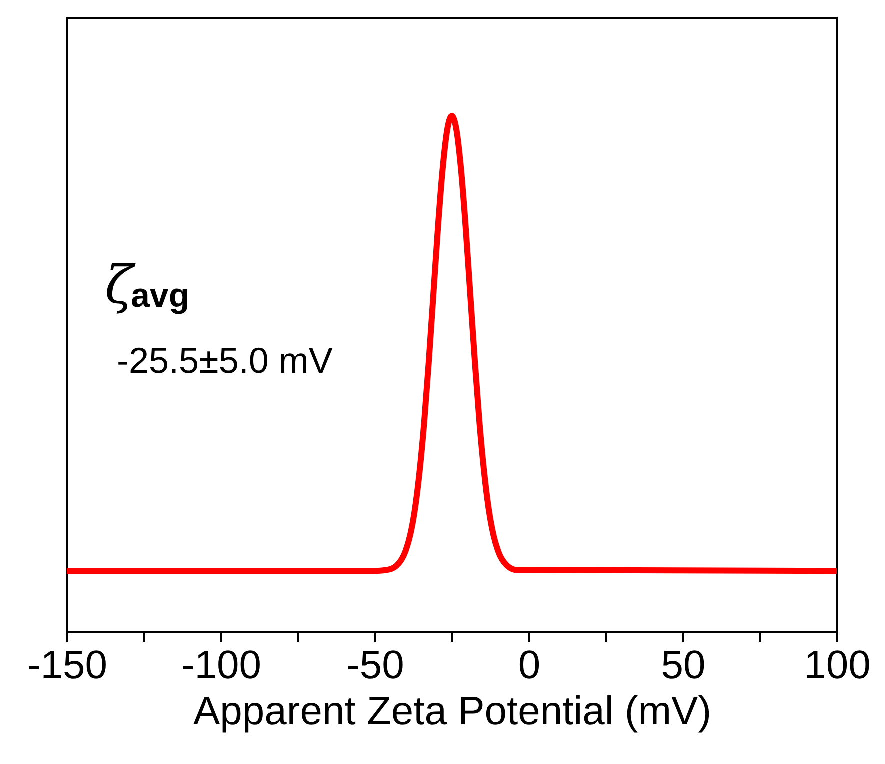 This screenshot has height=764, width=885. Describe the element at coordinates (529, 666) in the screenshot. I see `x-tick-label: 0` at that location.